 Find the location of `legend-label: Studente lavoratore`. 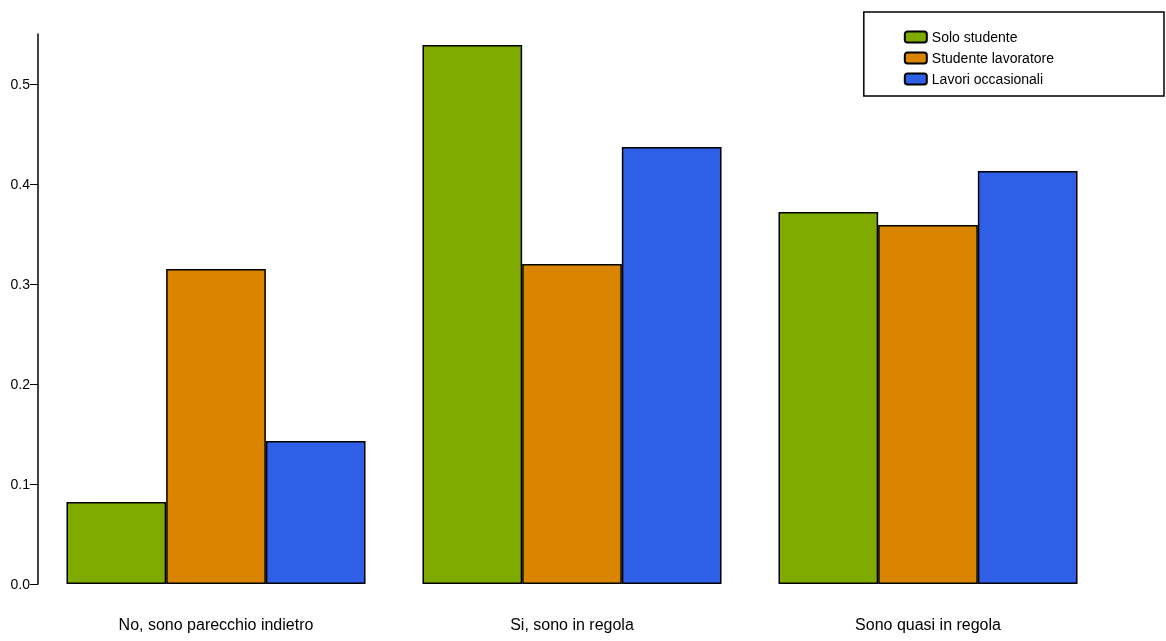

legend-label: Studente lavoratore is located at coordinates (993, 58).